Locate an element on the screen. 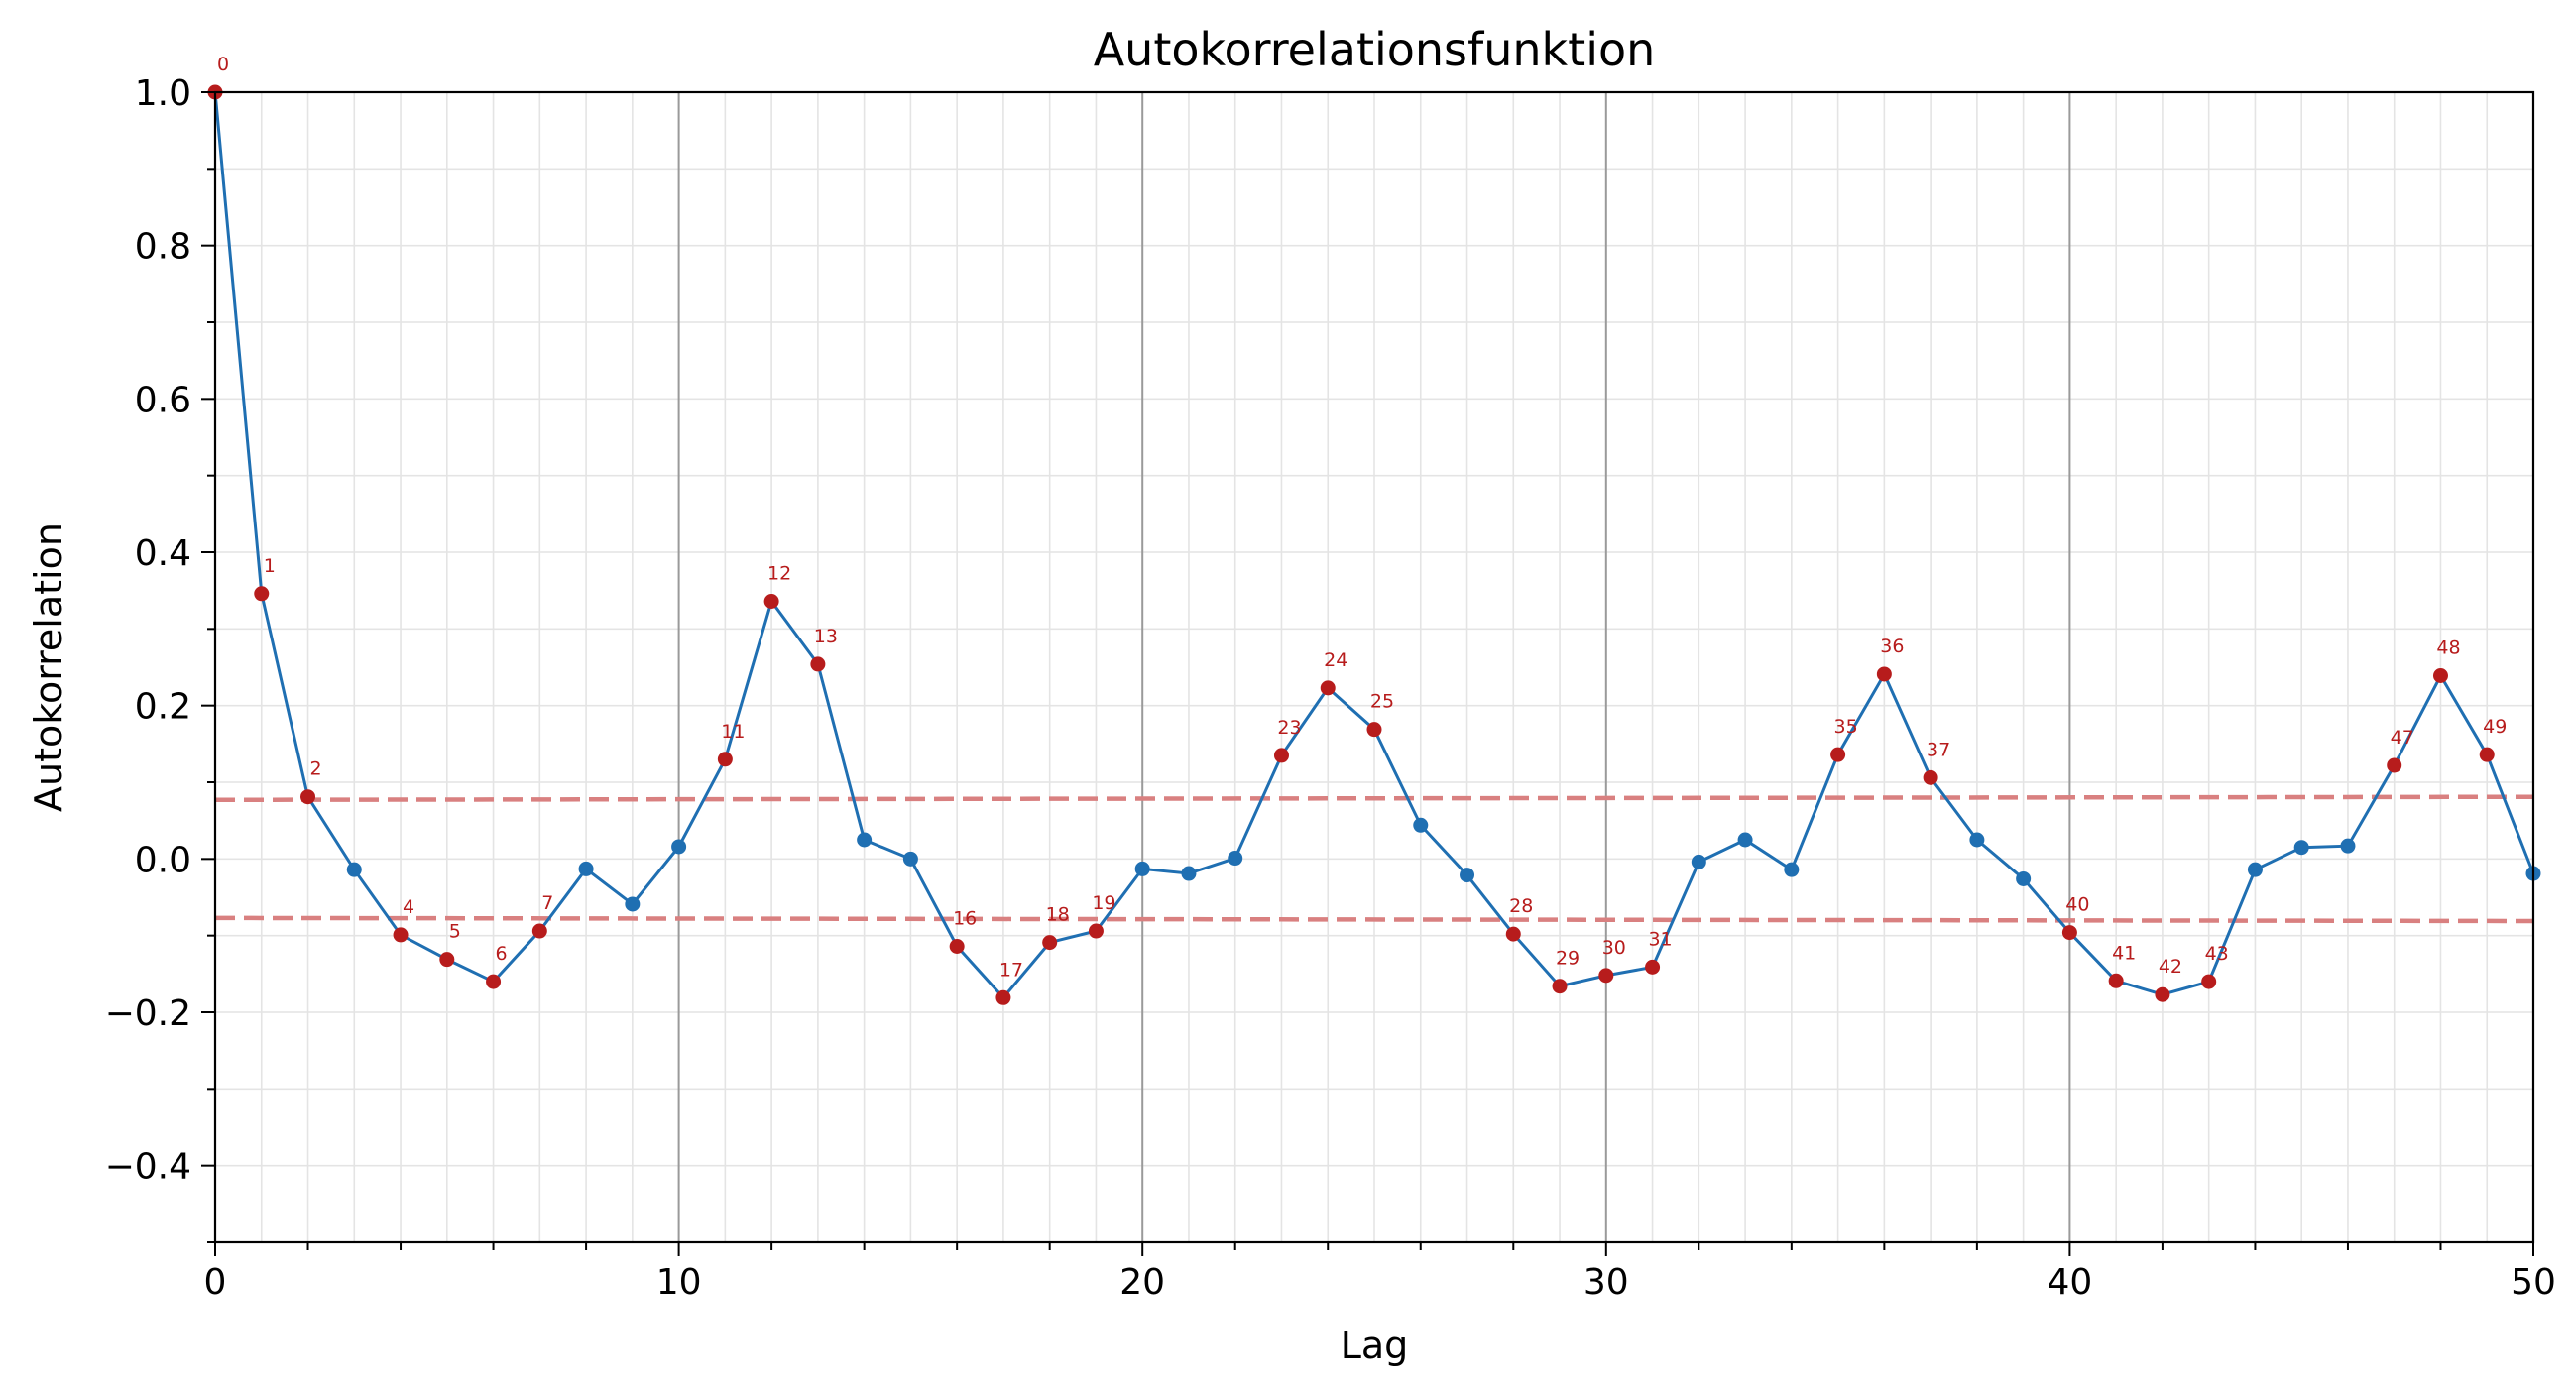  lower-confidence-bound is located at coordinates (1374, 919).